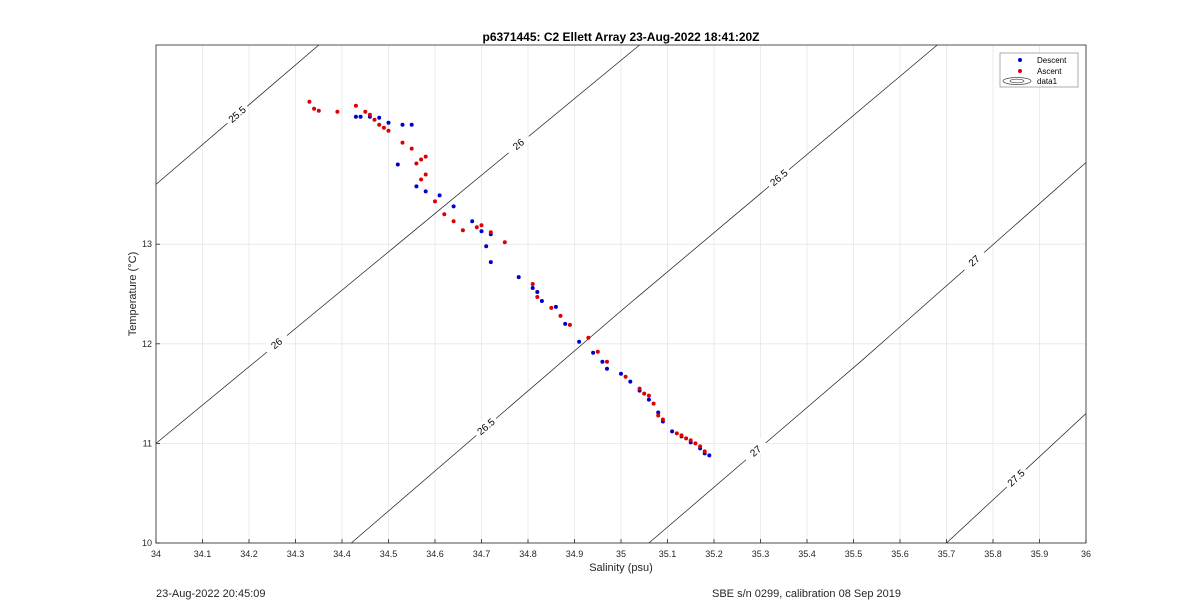 The height and width of the screenshot is (611, 1200). What do you see at coordinates (1052, 60) in the screenshot?
I see `legend-descent-label: Descent` at bounding box center [1052, 60].